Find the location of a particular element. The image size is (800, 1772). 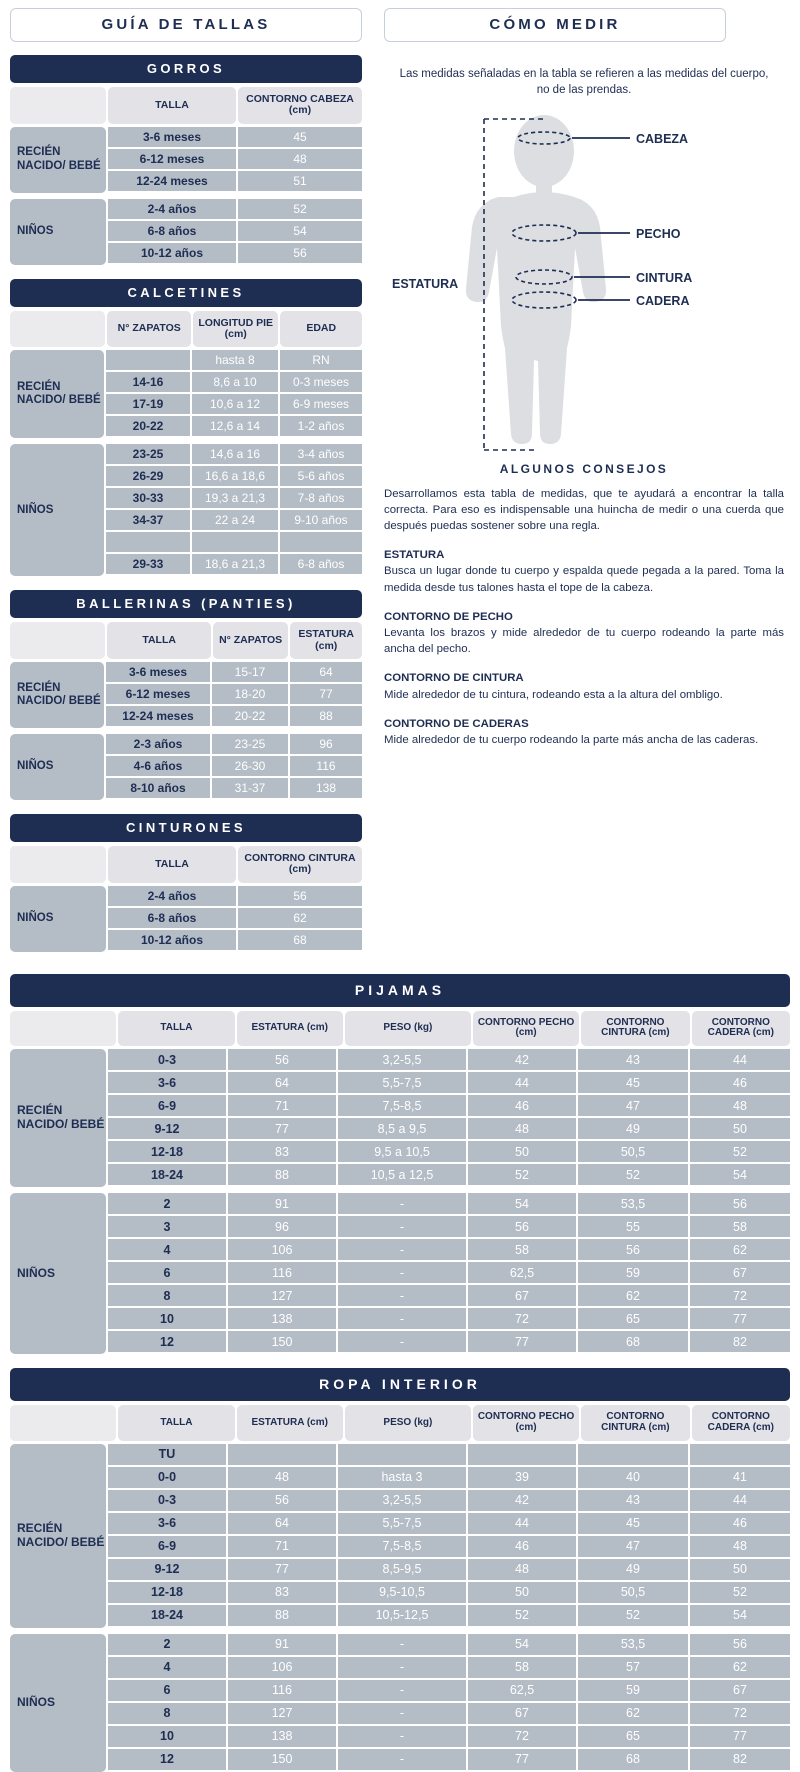

cell-value: 44 is located at coordinates (522, 1083).